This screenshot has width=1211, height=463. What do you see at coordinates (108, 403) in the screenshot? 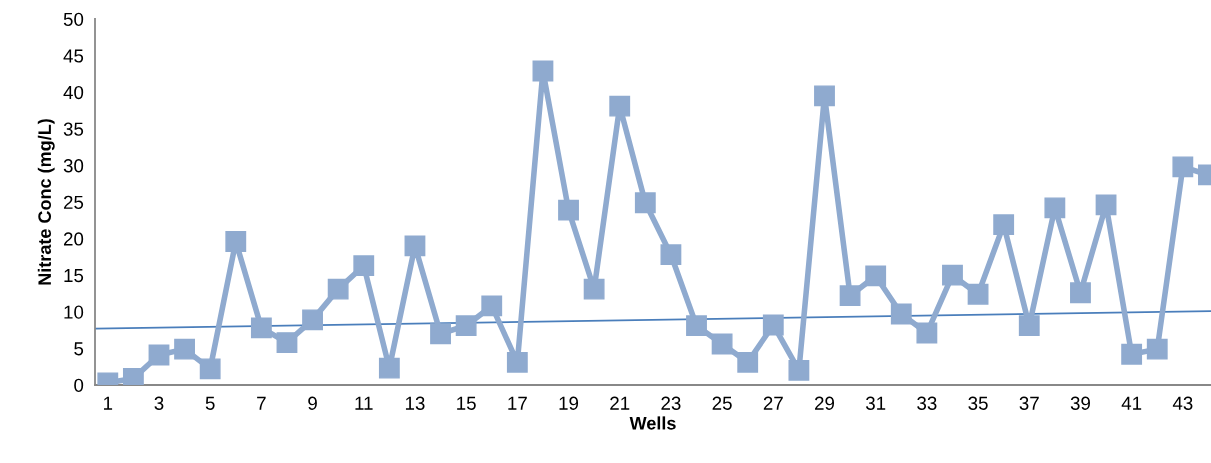
I see `x-tick-label: 1` at bounding box center [108, 403].